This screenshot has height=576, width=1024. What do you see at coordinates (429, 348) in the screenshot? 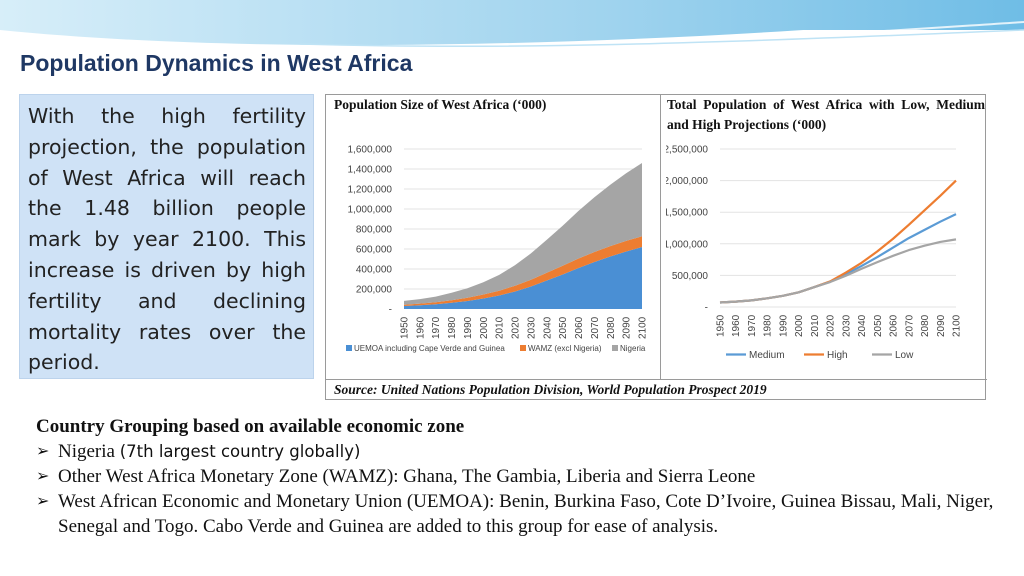
I see `legend-label: UEMOA including Cape Verde and Guinea` at bounding box center [429, 348].